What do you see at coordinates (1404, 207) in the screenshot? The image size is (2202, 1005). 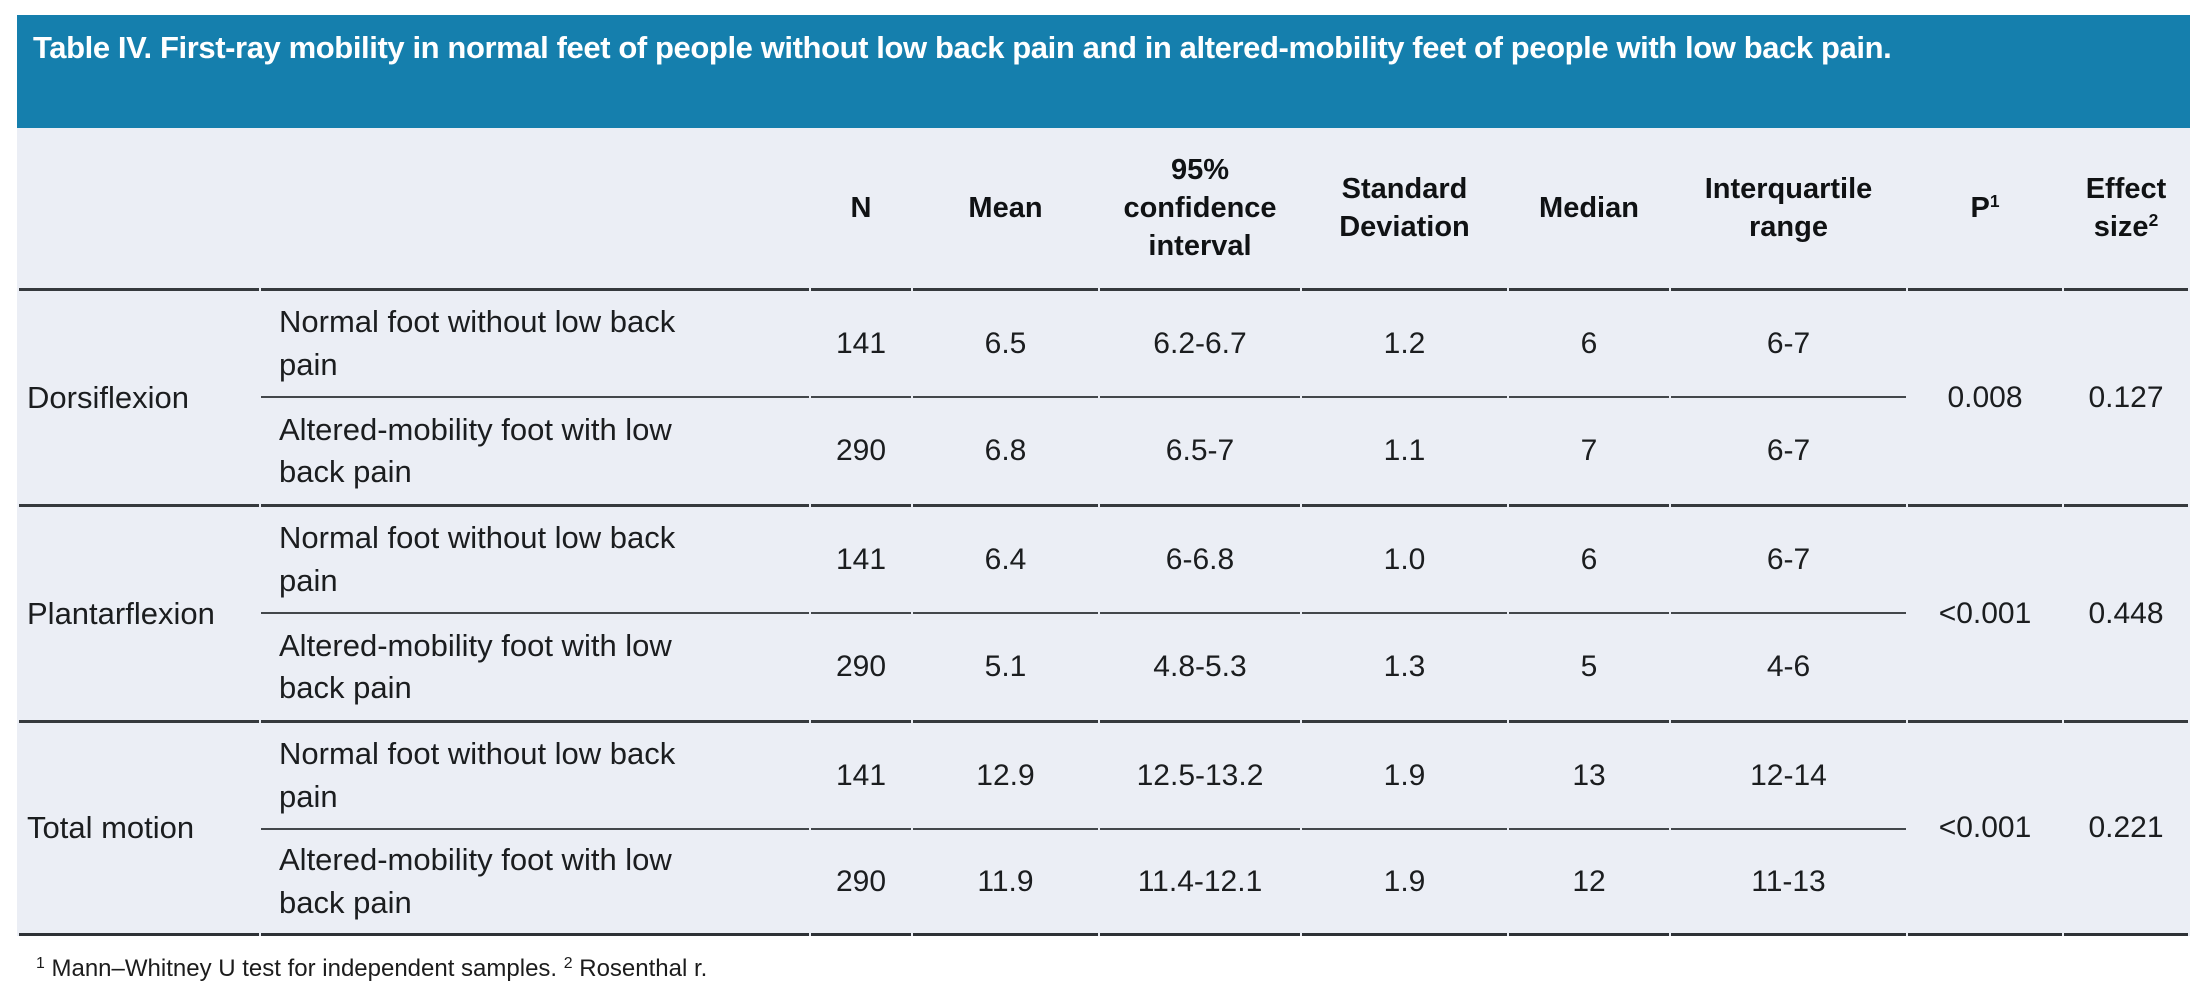 I see `column-header-standard-deviation: Standard Deviation` at bounding box center [1404, 207].